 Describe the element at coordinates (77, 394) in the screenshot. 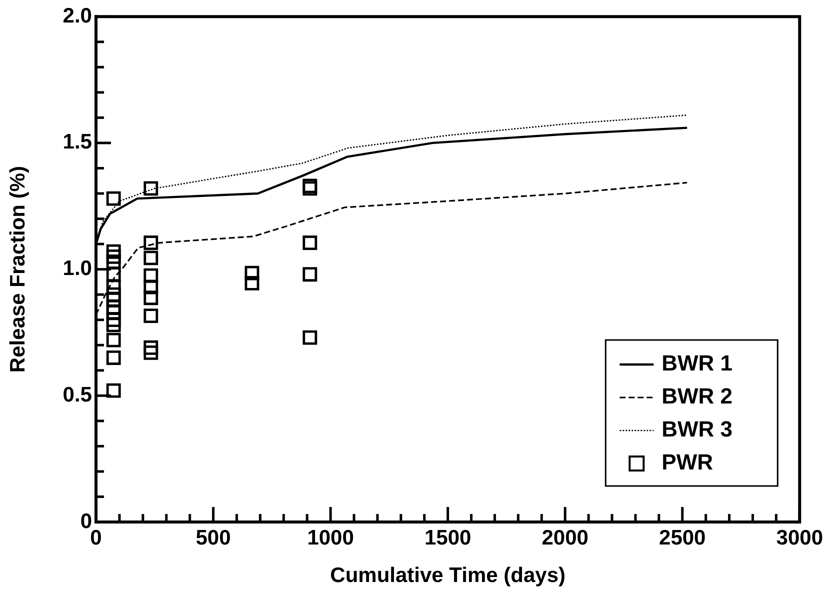

I see `y-tick-label: 0.5` at that location.